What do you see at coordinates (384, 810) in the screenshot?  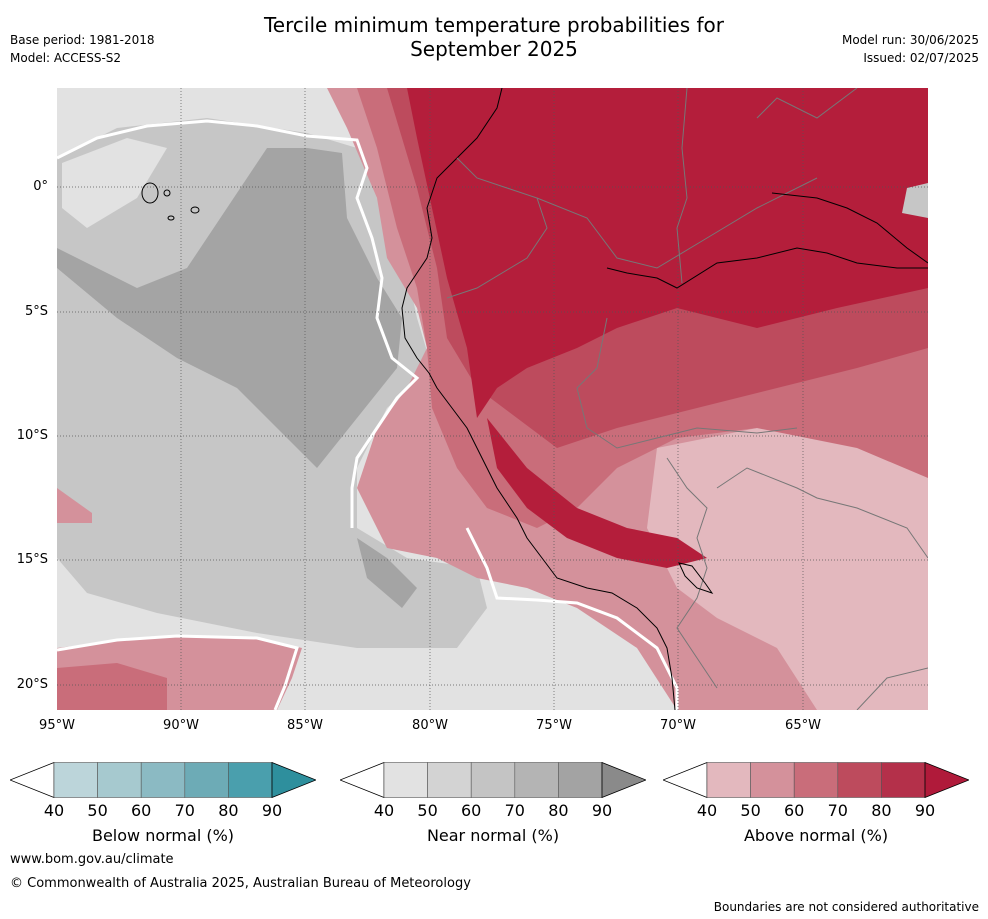 I see `near-normal-tick-40: 40` at bounding box center [384, 810].